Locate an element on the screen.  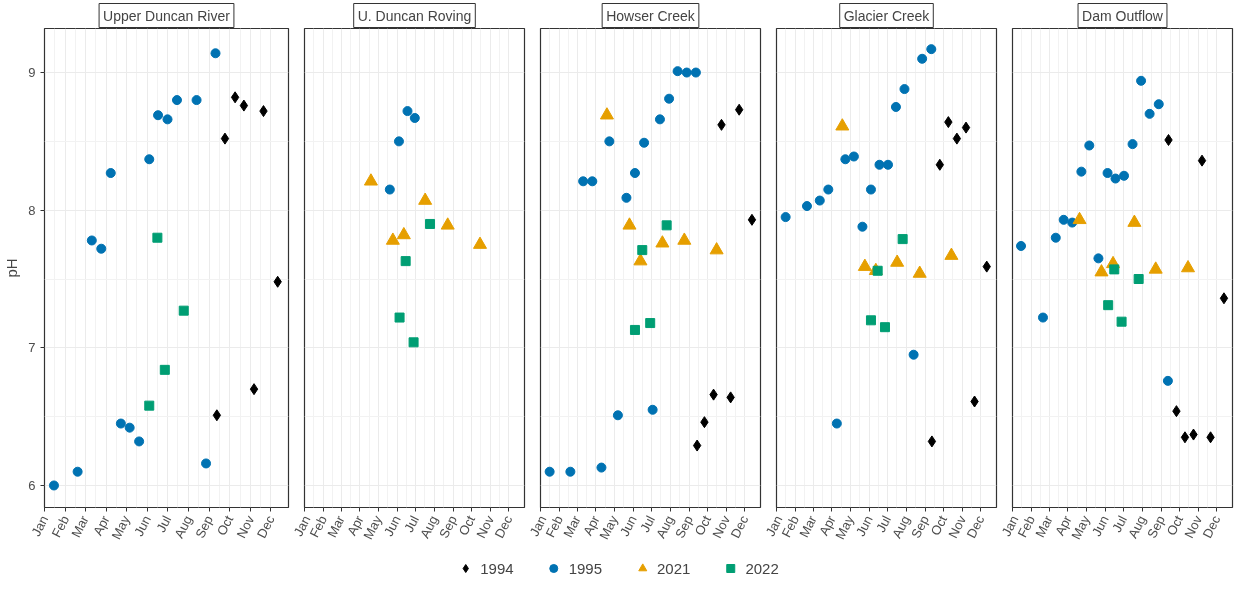
x-tick-label: Aug is located at coordinates (901, 527).